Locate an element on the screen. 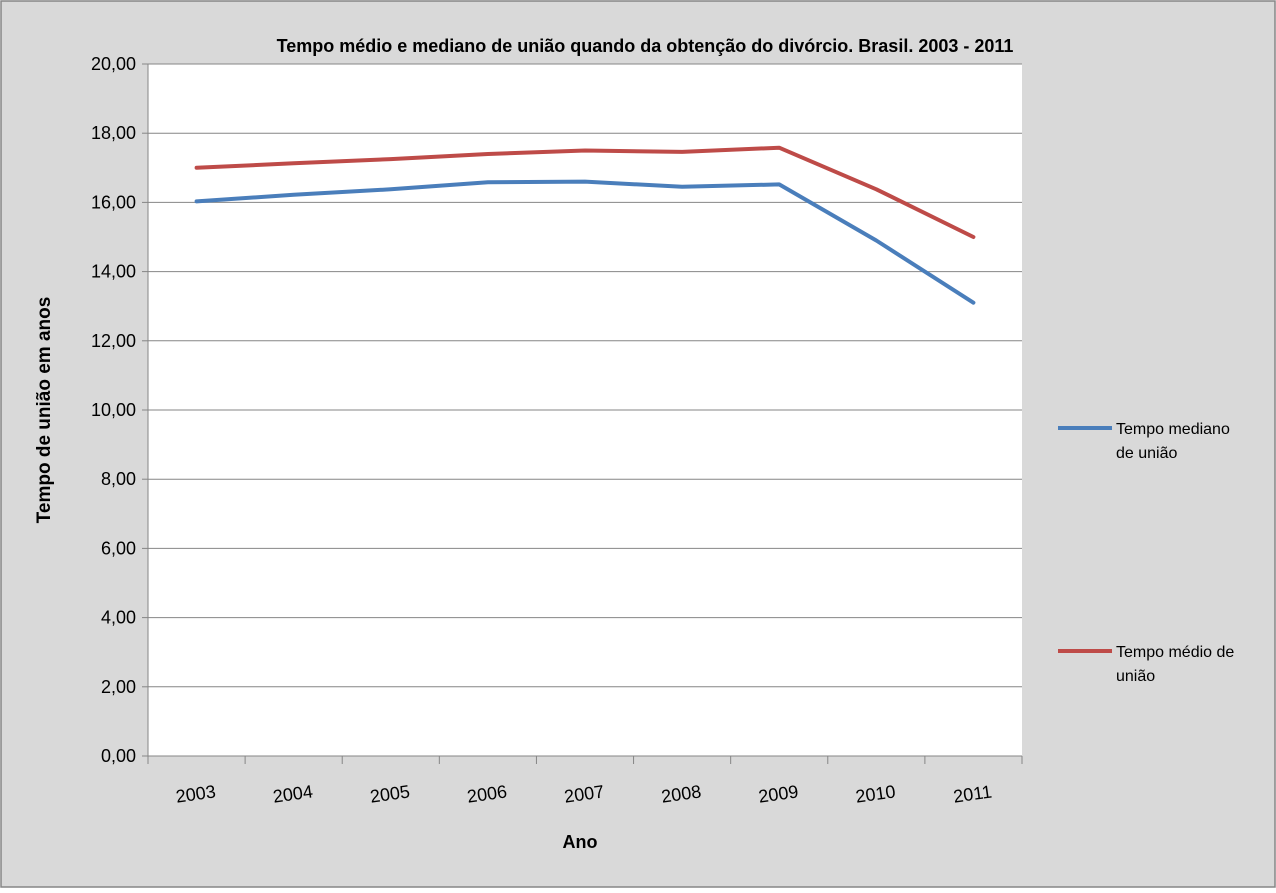 The height and width of the screenshot is (893, 1276). y-tick-label: 14,00 is located at coordinates (113, 272).